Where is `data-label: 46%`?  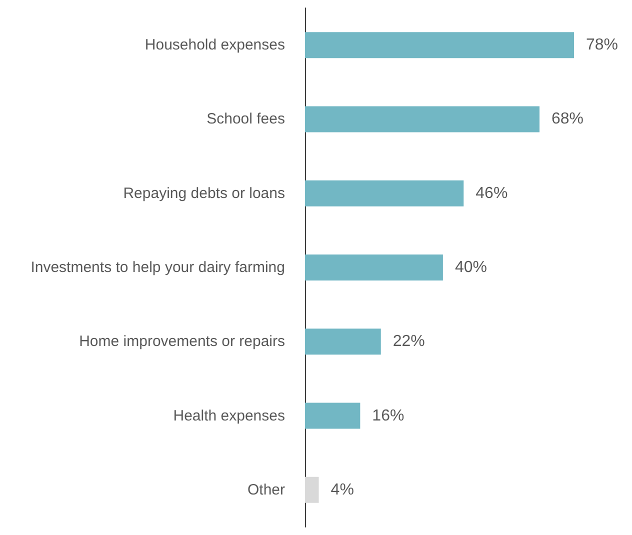 data-label: 46% is located at coordinates (492, 193).